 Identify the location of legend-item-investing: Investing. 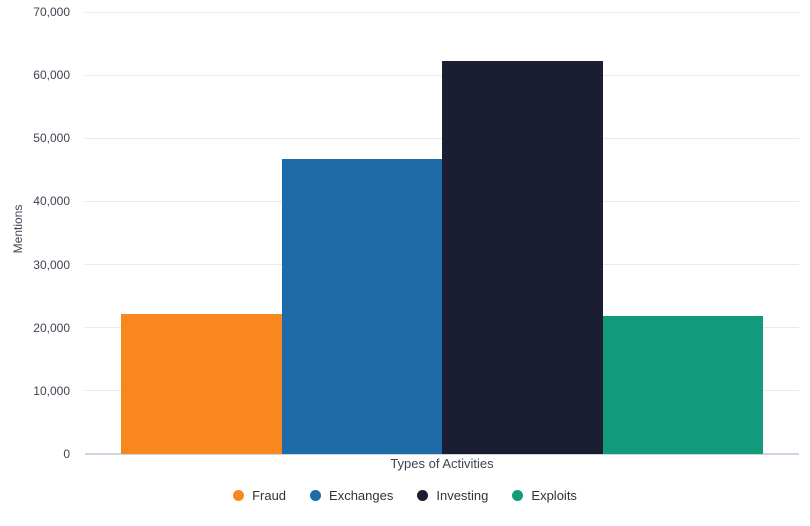
(452, 495).